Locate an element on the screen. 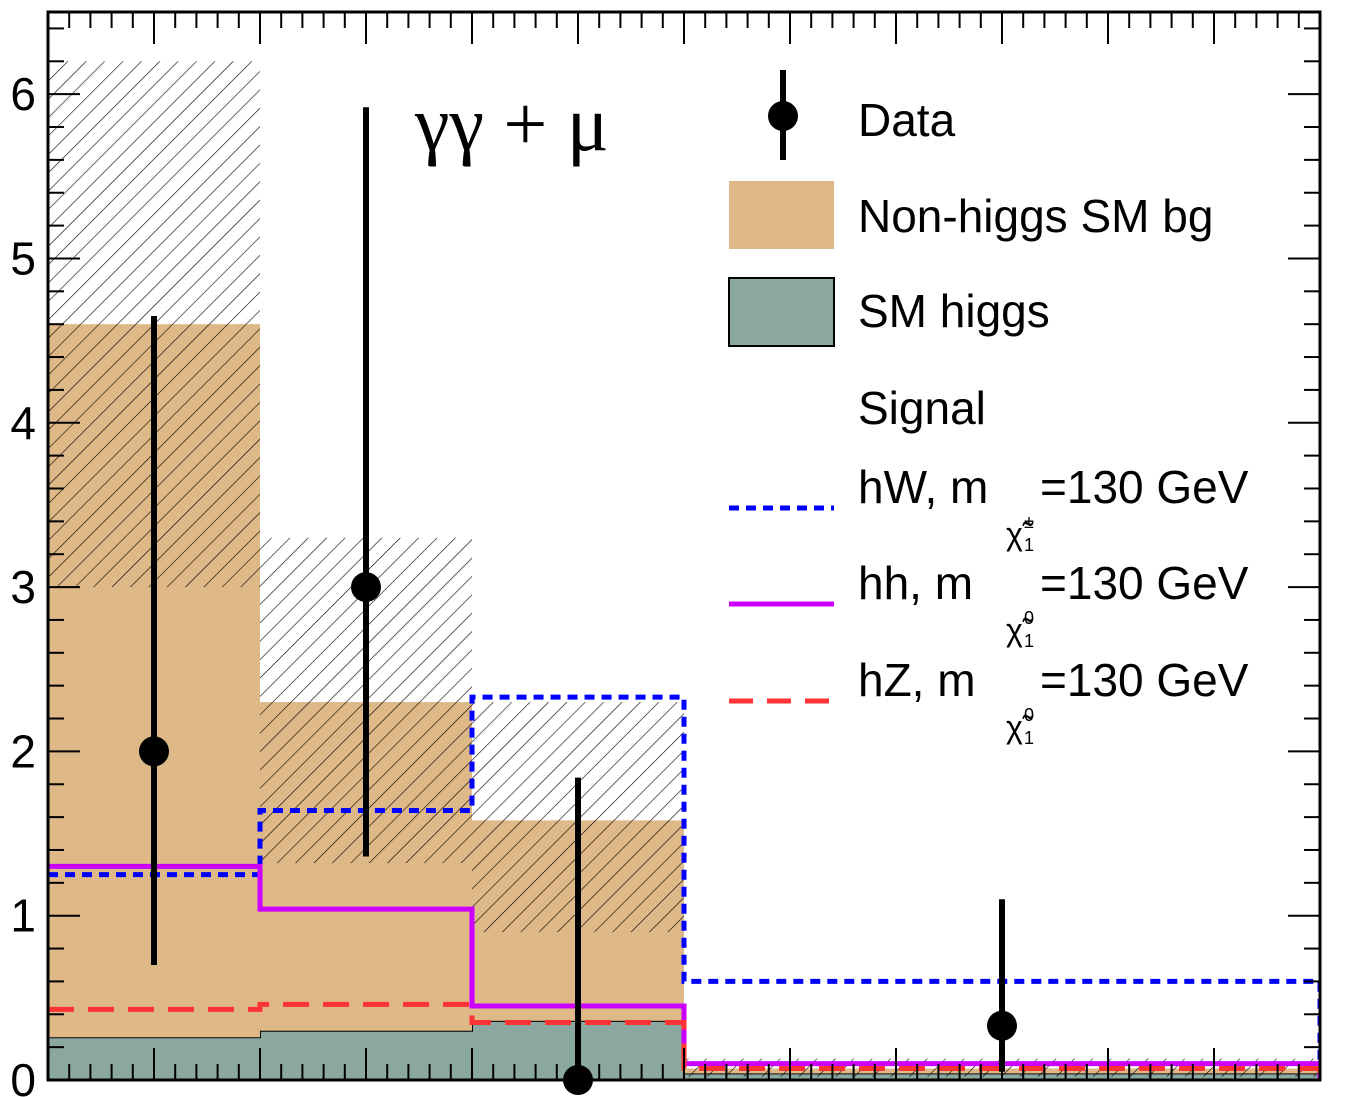 This screenshot has width=1353, height=1097. legend-hh-sup: 0 is located at coordinates (1029, 618).